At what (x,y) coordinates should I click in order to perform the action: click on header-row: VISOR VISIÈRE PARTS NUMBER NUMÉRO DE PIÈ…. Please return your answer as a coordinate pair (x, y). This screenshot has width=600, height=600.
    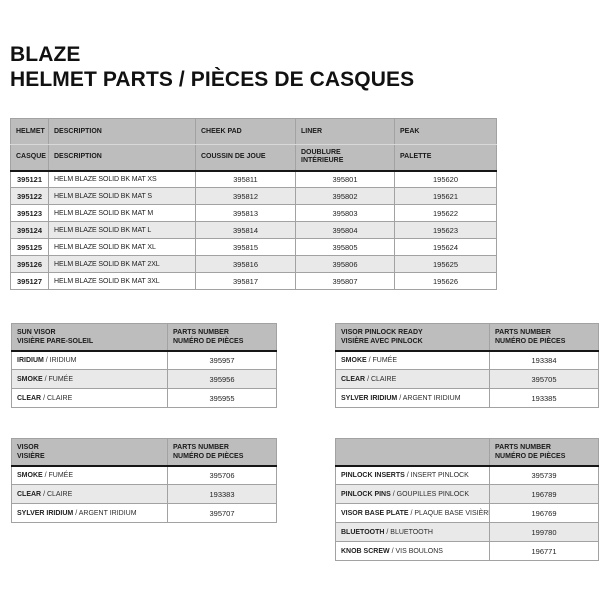
    Looking at the image, I should click on (144, 452).